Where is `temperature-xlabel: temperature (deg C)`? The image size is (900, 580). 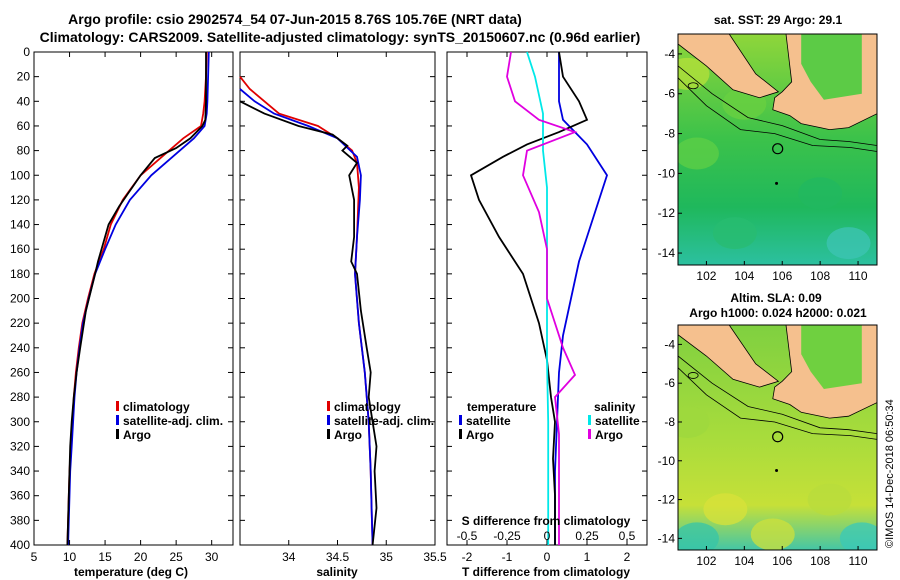 temperature-xlabel: temperature (deg C) is located at coordinates (131, 572).